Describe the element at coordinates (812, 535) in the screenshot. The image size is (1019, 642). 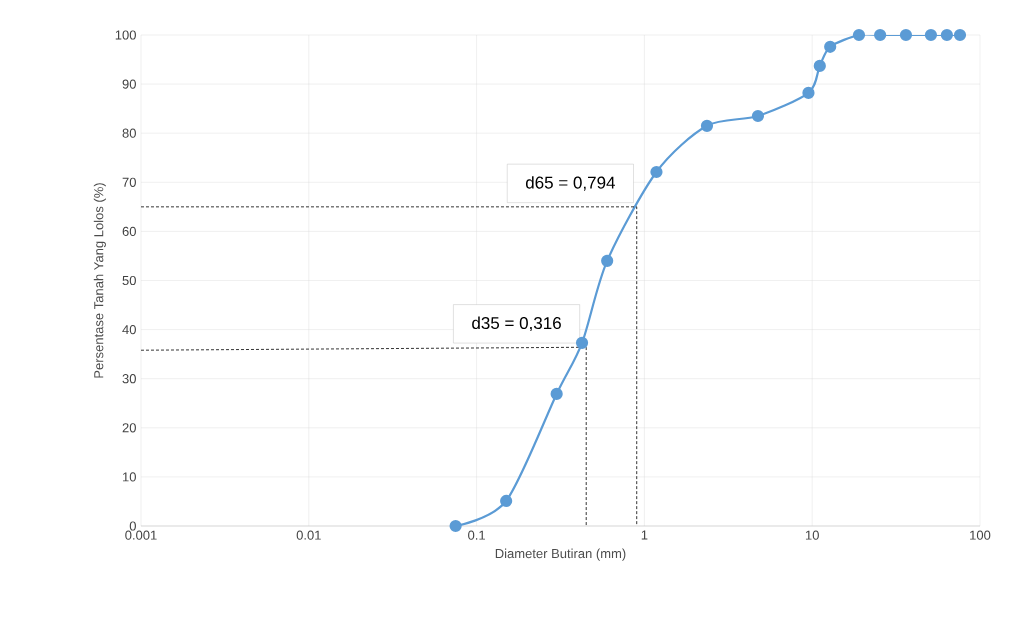
I see `x-tick-label: 10` at that location.